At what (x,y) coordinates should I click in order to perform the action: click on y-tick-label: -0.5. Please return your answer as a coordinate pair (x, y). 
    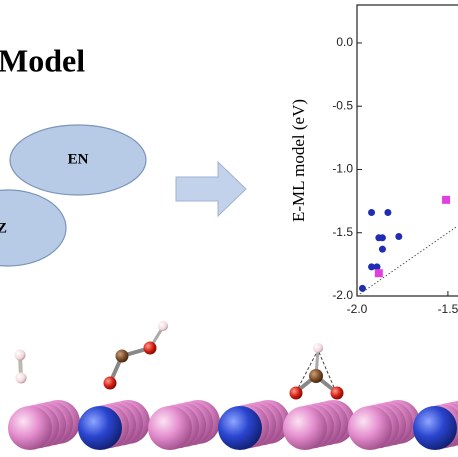
    Looking at the image, I should click on (342, 105).